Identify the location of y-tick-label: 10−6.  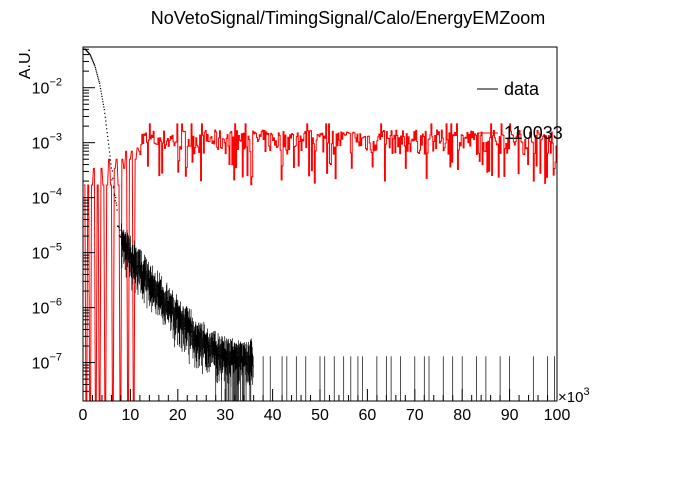
(47, 307).